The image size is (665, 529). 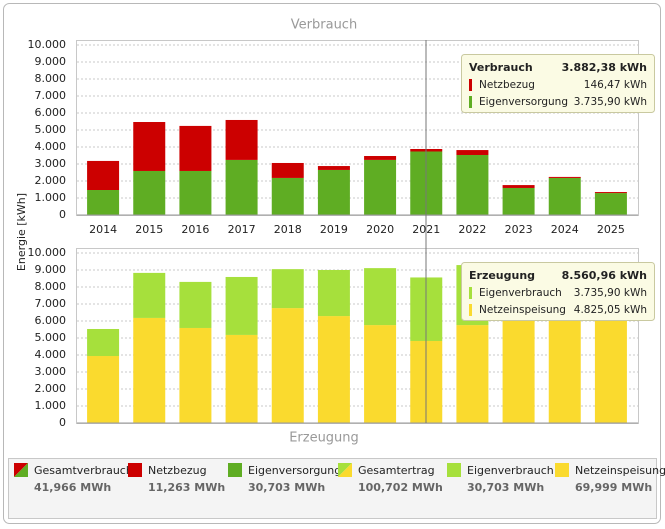 I want to click on tooltip-title: Verbrauch, so click(x=501, y=67).